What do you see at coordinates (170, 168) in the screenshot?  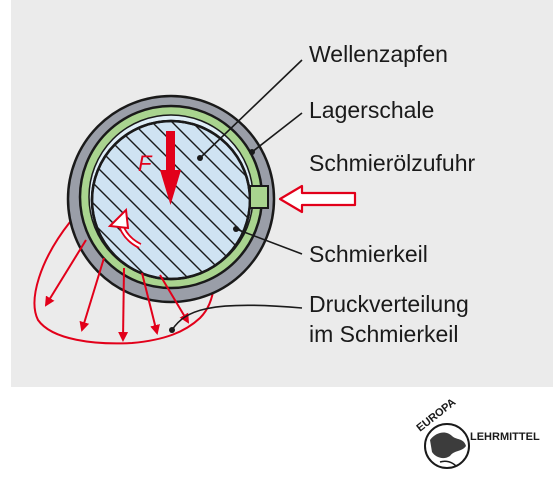 I see `force-arrow` at bounding box center [170, 168].